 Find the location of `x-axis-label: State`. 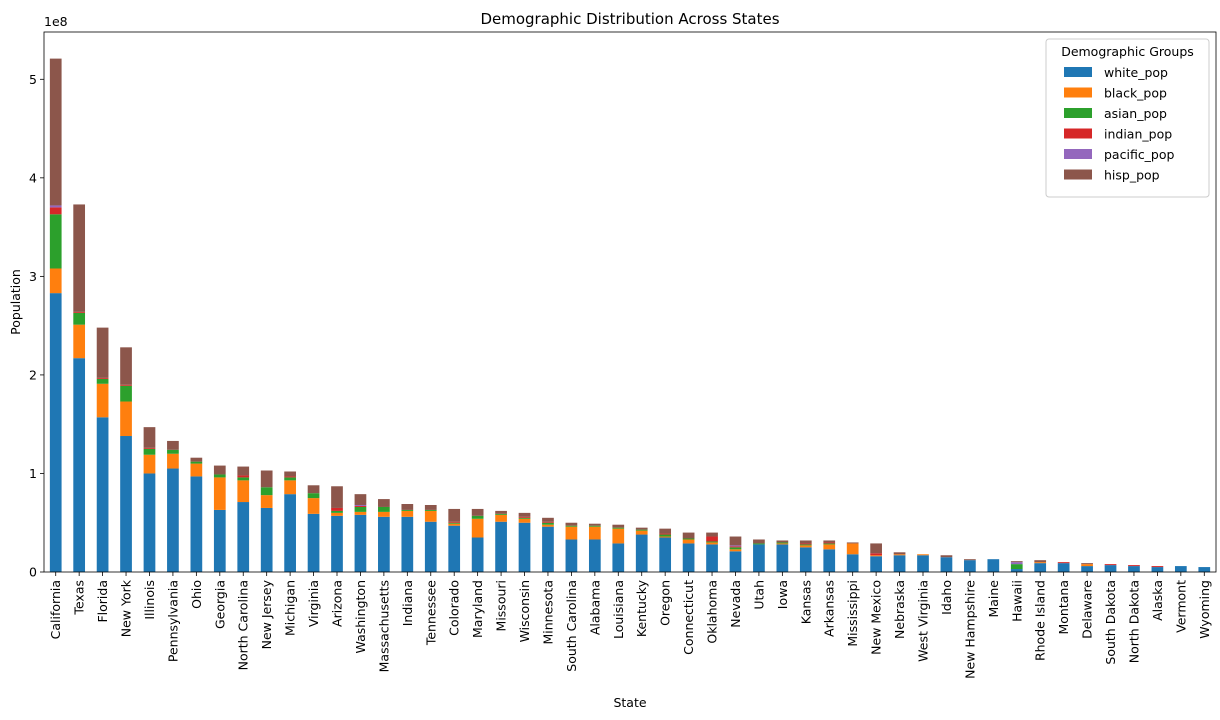

x-axis-label: State is located at coordinates (629, 702).